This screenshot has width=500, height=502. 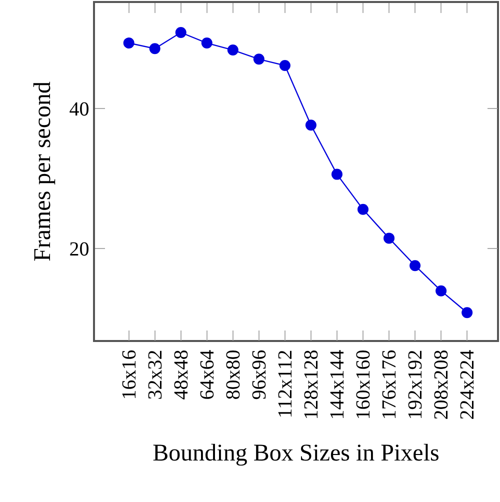 What do you see at coordinates (441, 385) in the screenshot?
I see `x-tick-label: 208x208` at bounding box center [441, 385].